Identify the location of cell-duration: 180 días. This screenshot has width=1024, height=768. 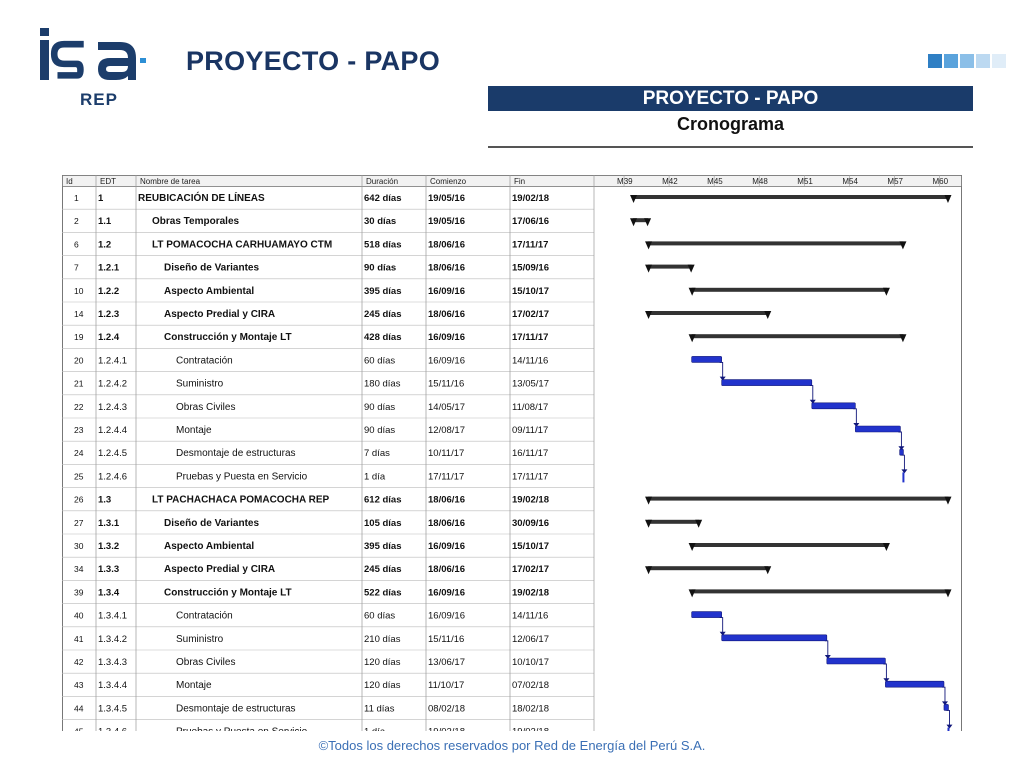
(382, 384).